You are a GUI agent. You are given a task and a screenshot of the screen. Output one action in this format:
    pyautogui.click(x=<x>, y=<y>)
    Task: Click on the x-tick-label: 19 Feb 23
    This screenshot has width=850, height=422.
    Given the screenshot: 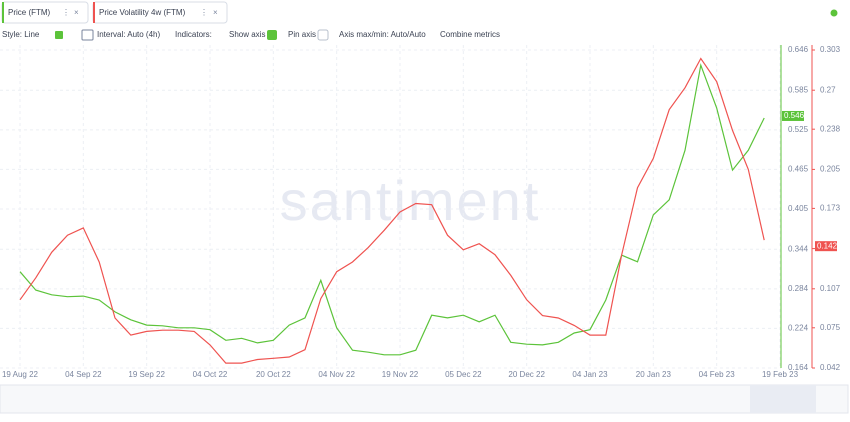 What is the action you would take?
    pyautogui.click(x=780, y=374)
    